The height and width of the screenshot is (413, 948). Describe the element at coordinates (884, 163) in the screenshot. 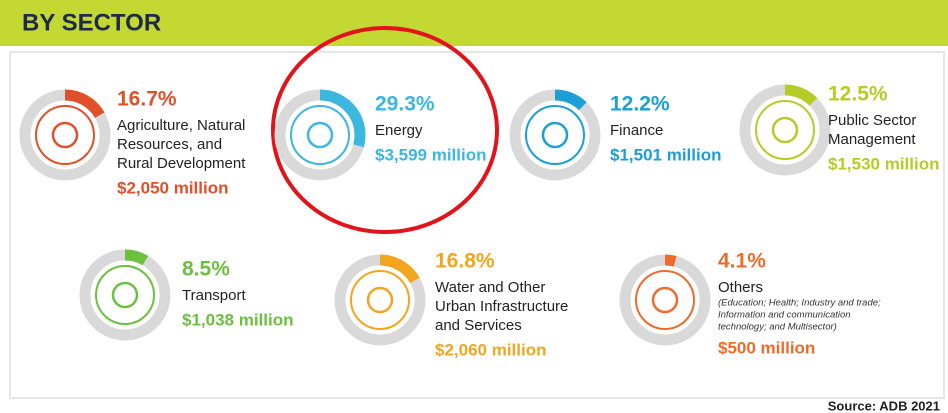

I see `amount: $1,530 million` at that location.